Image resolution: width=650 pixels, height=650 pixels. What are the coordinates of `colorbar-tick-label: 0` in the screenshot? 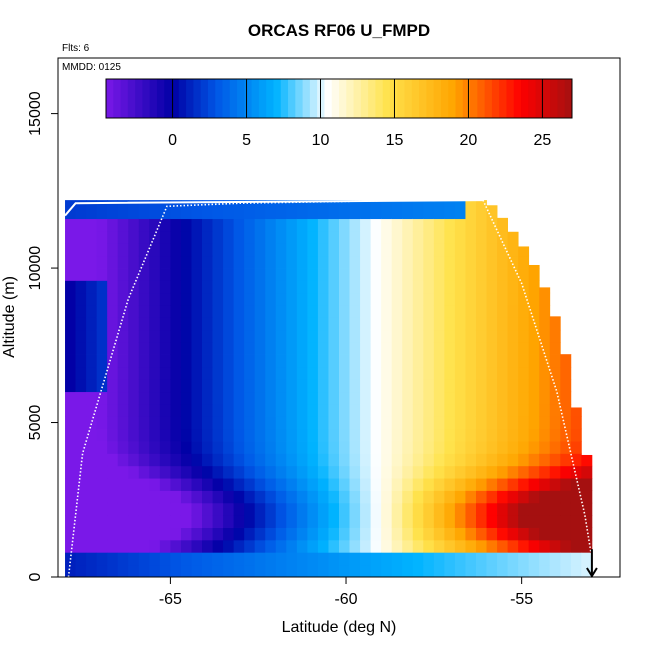 It's located at (172, 140).